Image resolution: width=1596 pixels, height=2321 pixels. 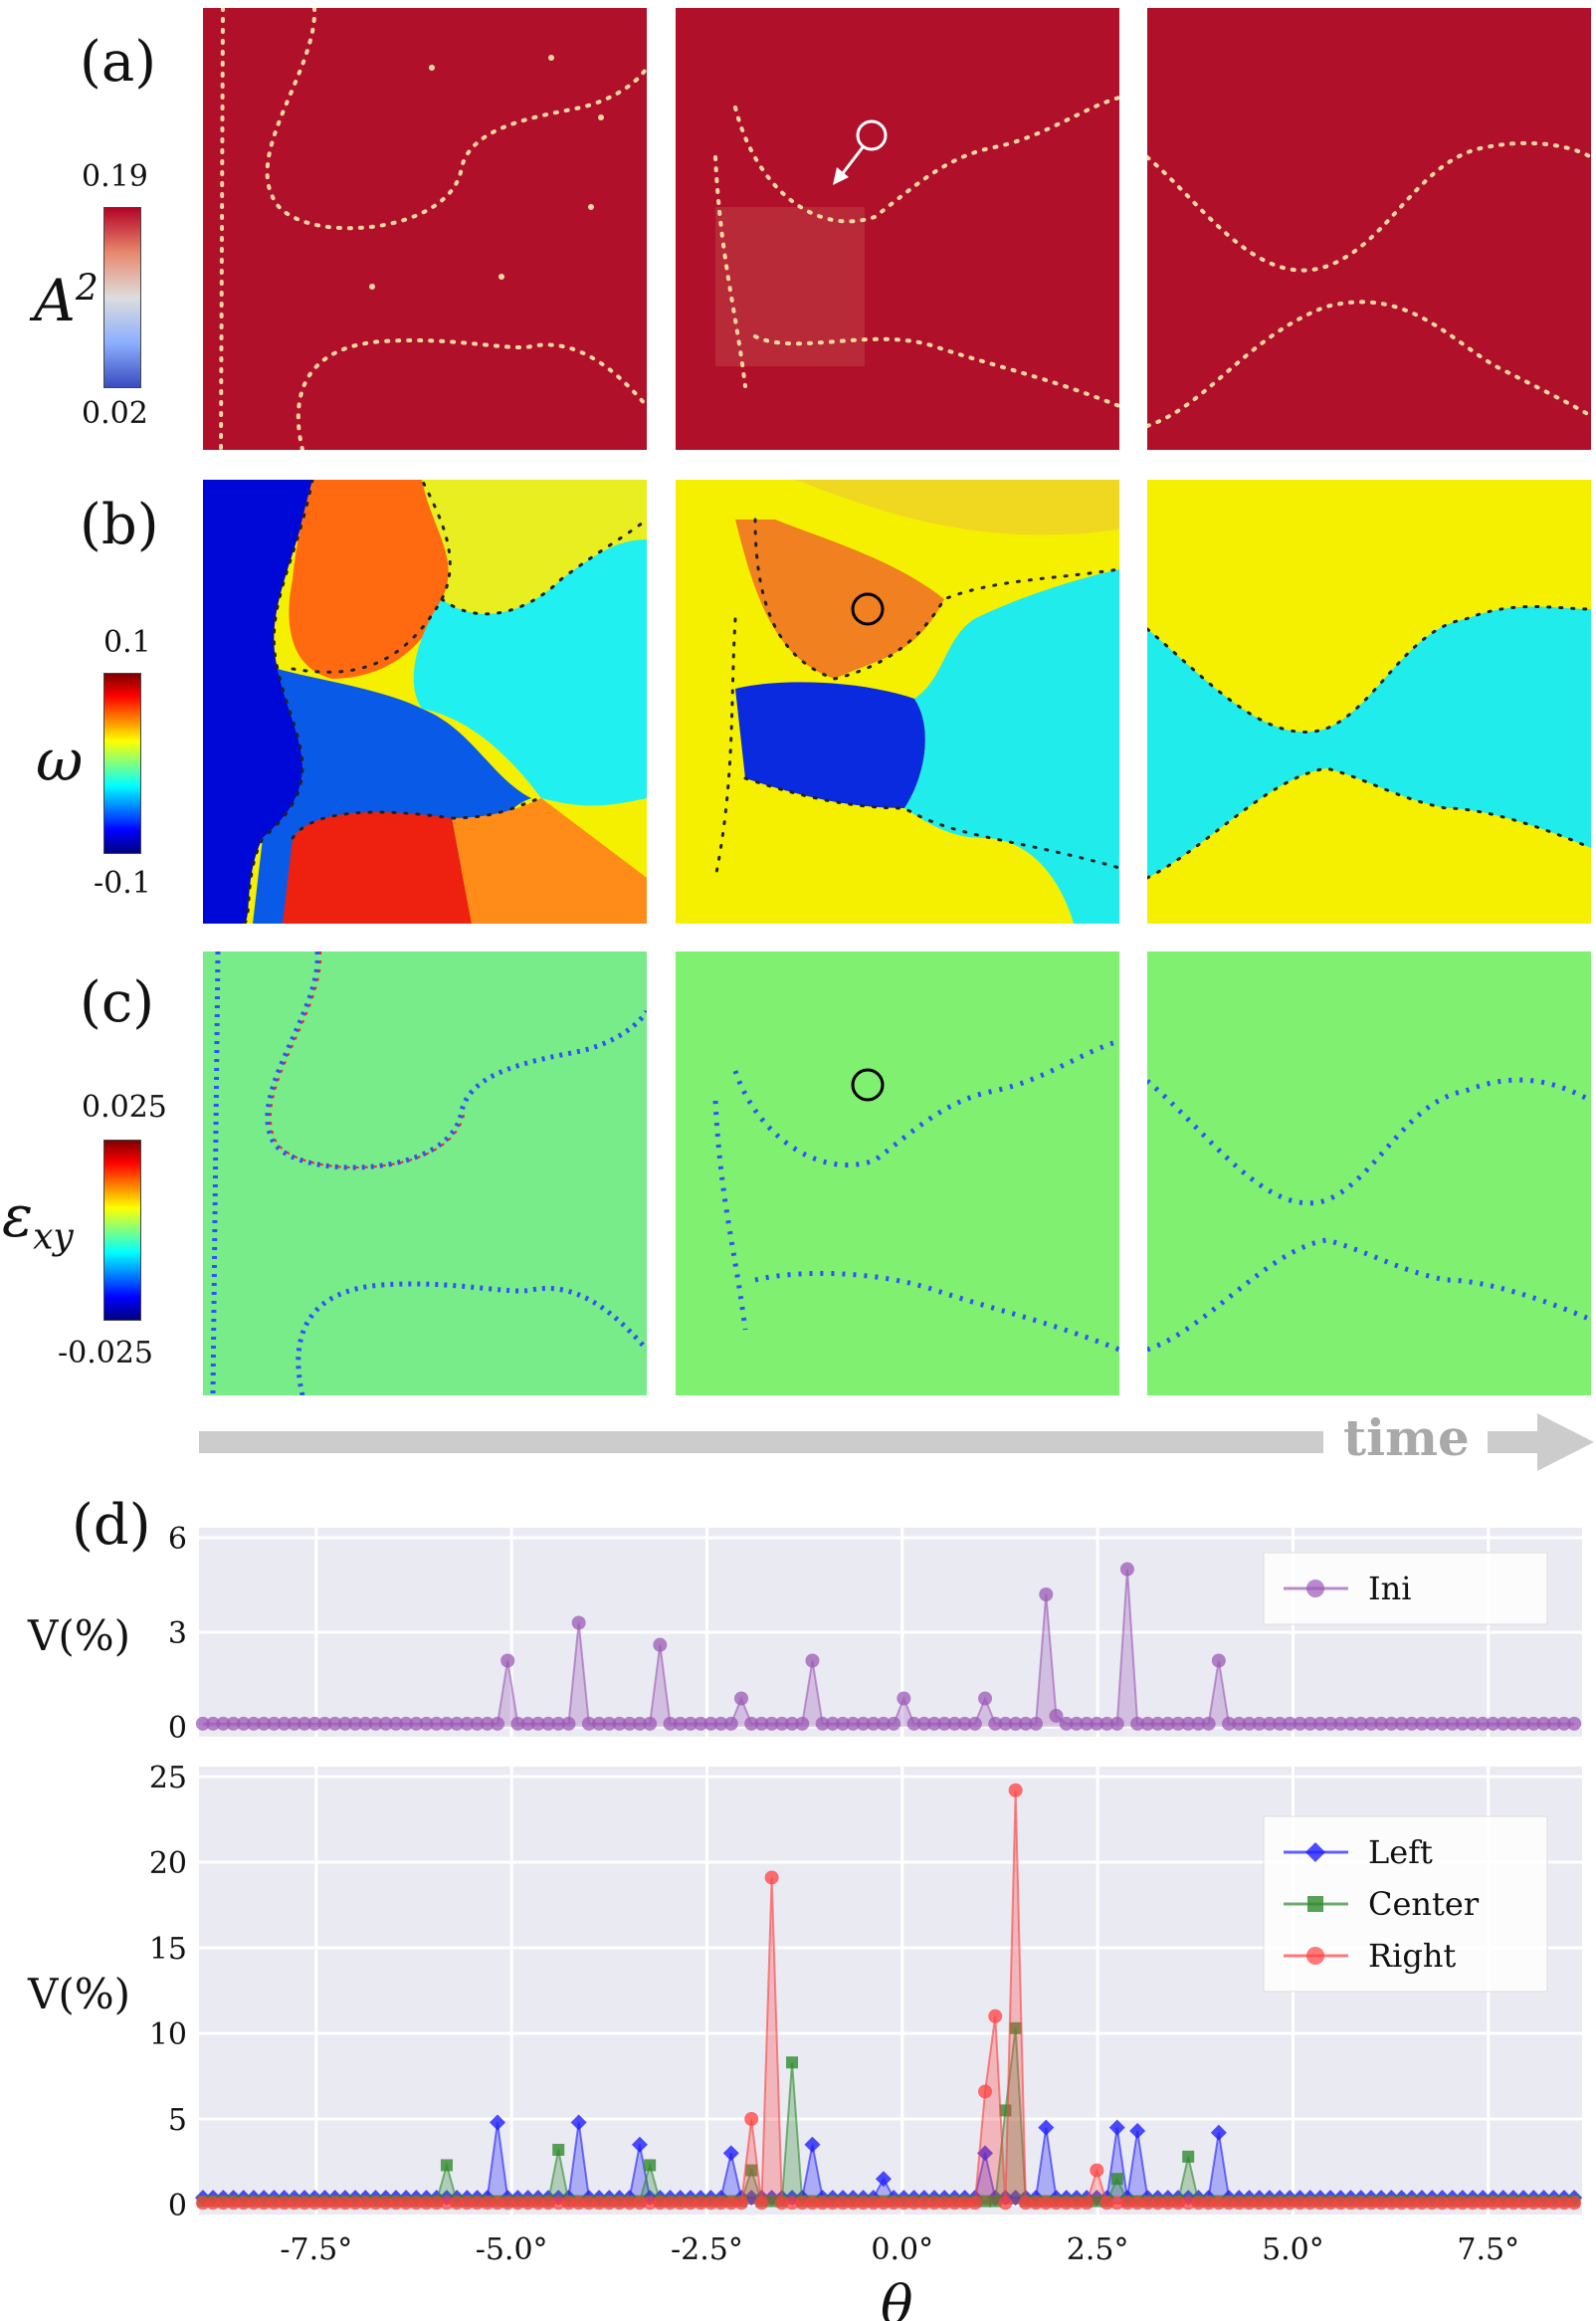 What do you see at coordinates (177, 2120) in the screenshot?
I see `y-tick-label: 5` at bounding box center [177, 2120].